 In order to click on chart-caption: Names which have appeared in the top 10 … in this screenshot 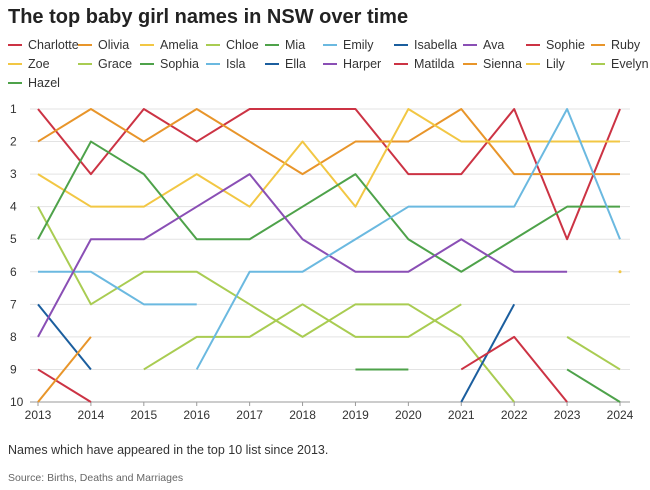, I will do `click(168, 450)`.